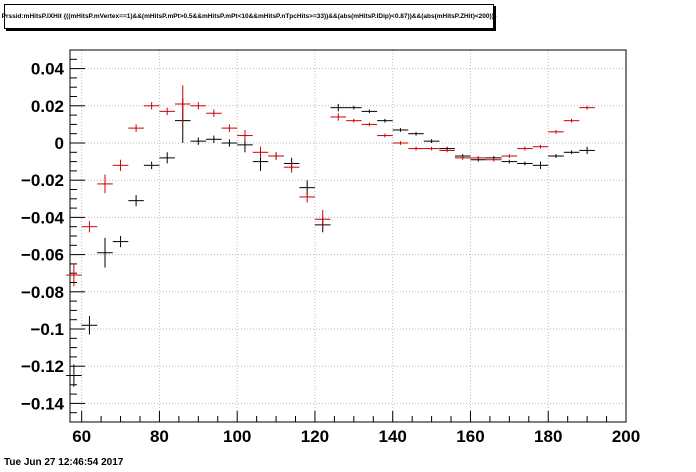 The height and width of the screenshot is (472, 696). I want to click on y-tick-label: −0.12, so click(42, 366).